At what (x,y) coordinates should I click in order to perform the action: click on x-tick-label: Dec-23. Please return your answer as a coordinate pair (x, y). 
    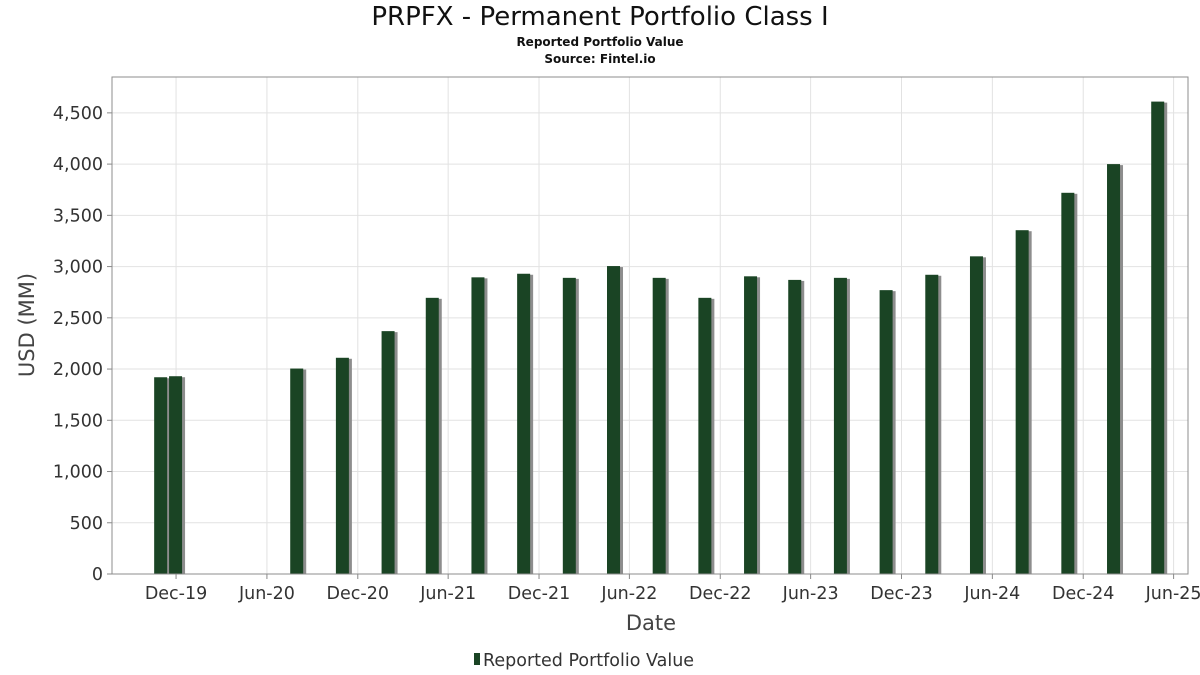
    Looking at the image, I should click on (901, 594).